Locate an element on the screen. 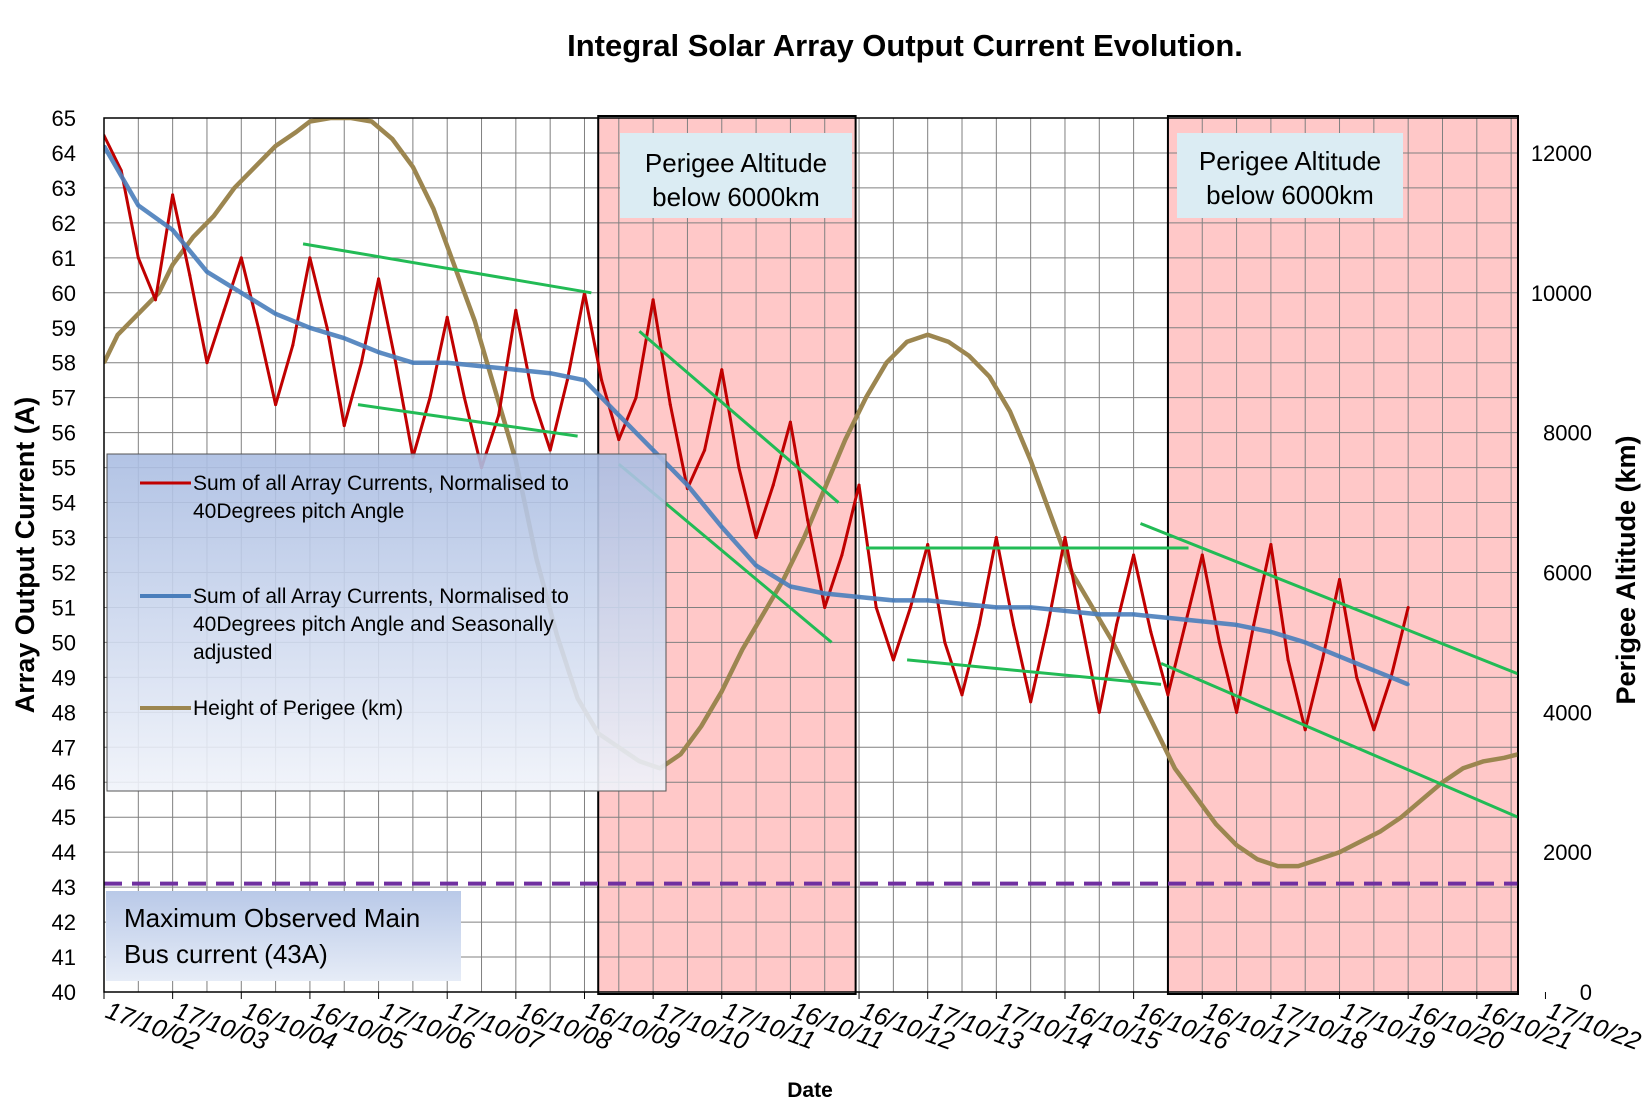  y-tick-label: 56 is located at coordinates (64, 433).